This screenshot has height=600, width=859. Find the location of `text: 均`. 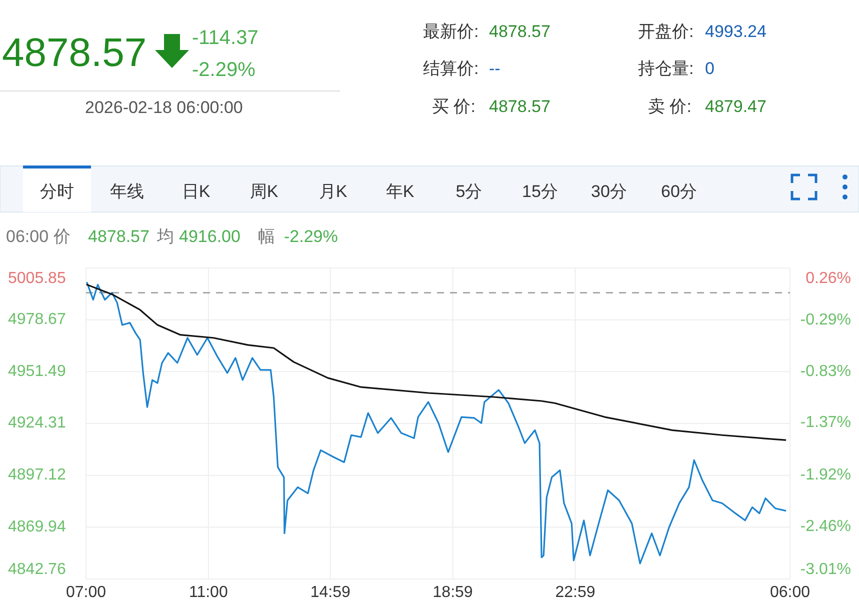

text: 均 is located at coordinates (165, 236).